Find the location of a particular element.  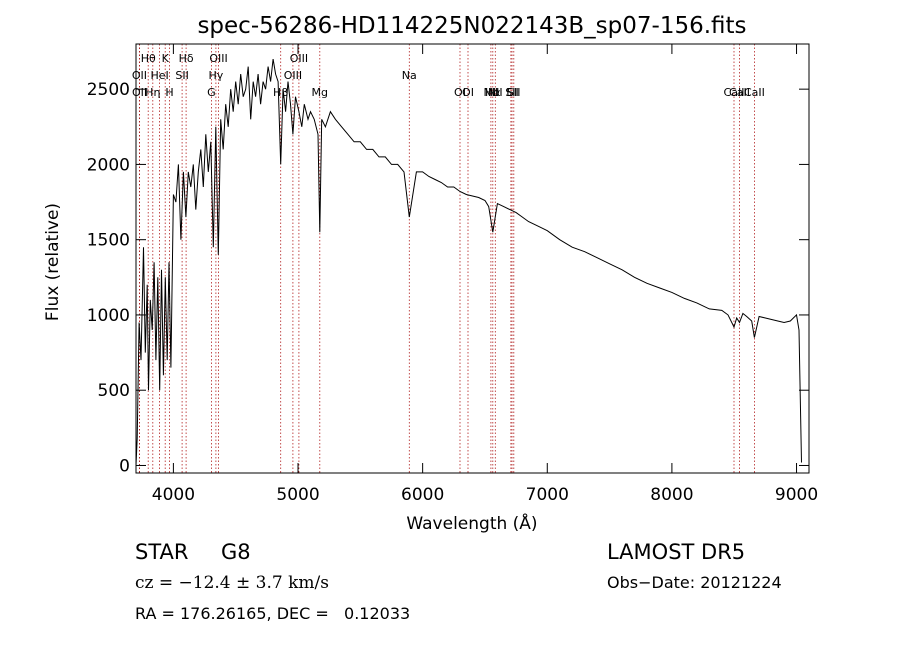

y-tick-label: 1500 is located at coordinates (108, 241).